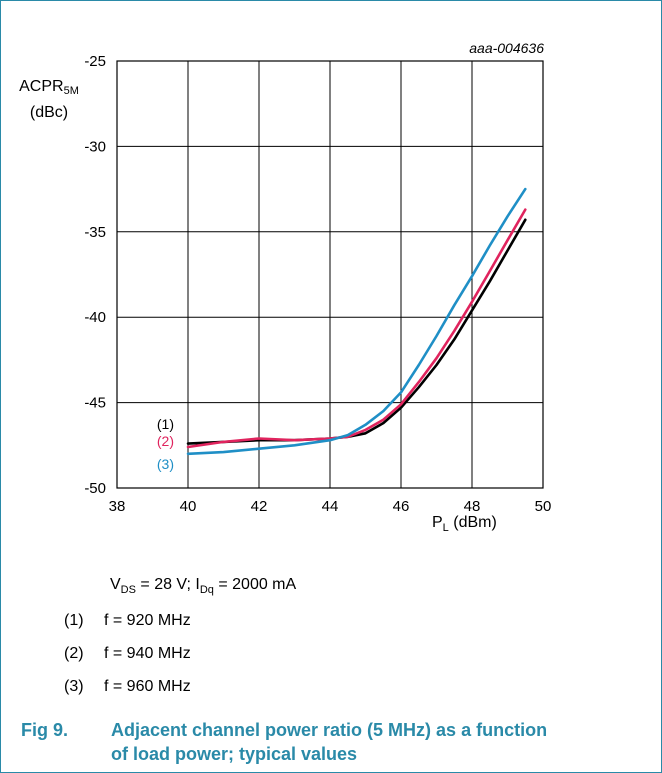  I want to click on x-axis-label-main: P, so click(437, 522).